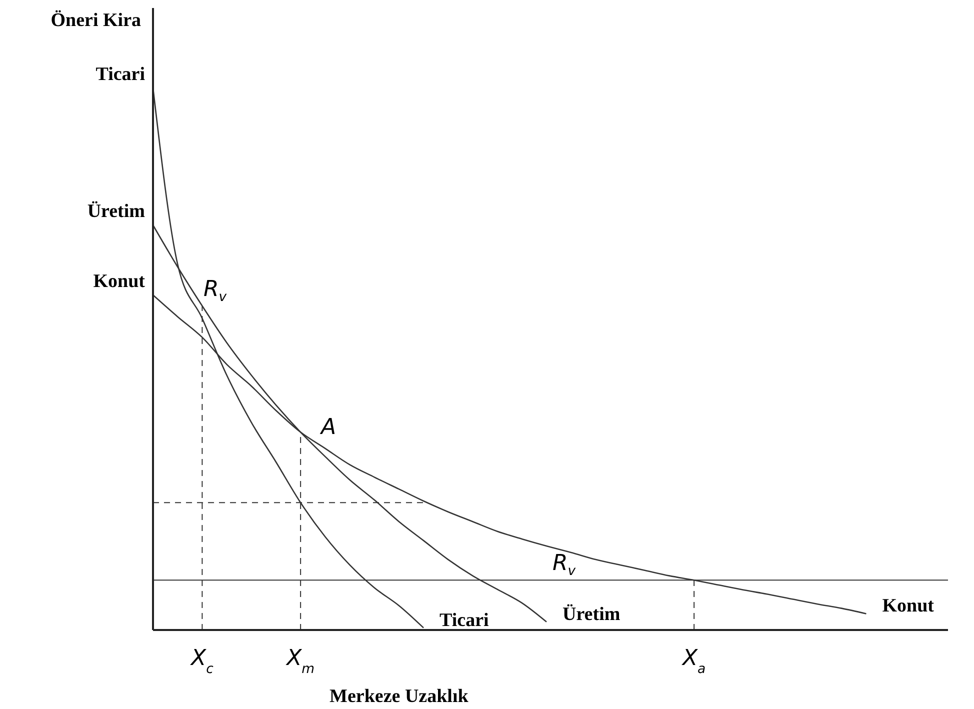 Image resolution: width=974 pixels, height=709 pixels. Describe the element at coordinates (202, 661) in the screenshot. I see `x-tick-label: X$_{c}$` at that location.